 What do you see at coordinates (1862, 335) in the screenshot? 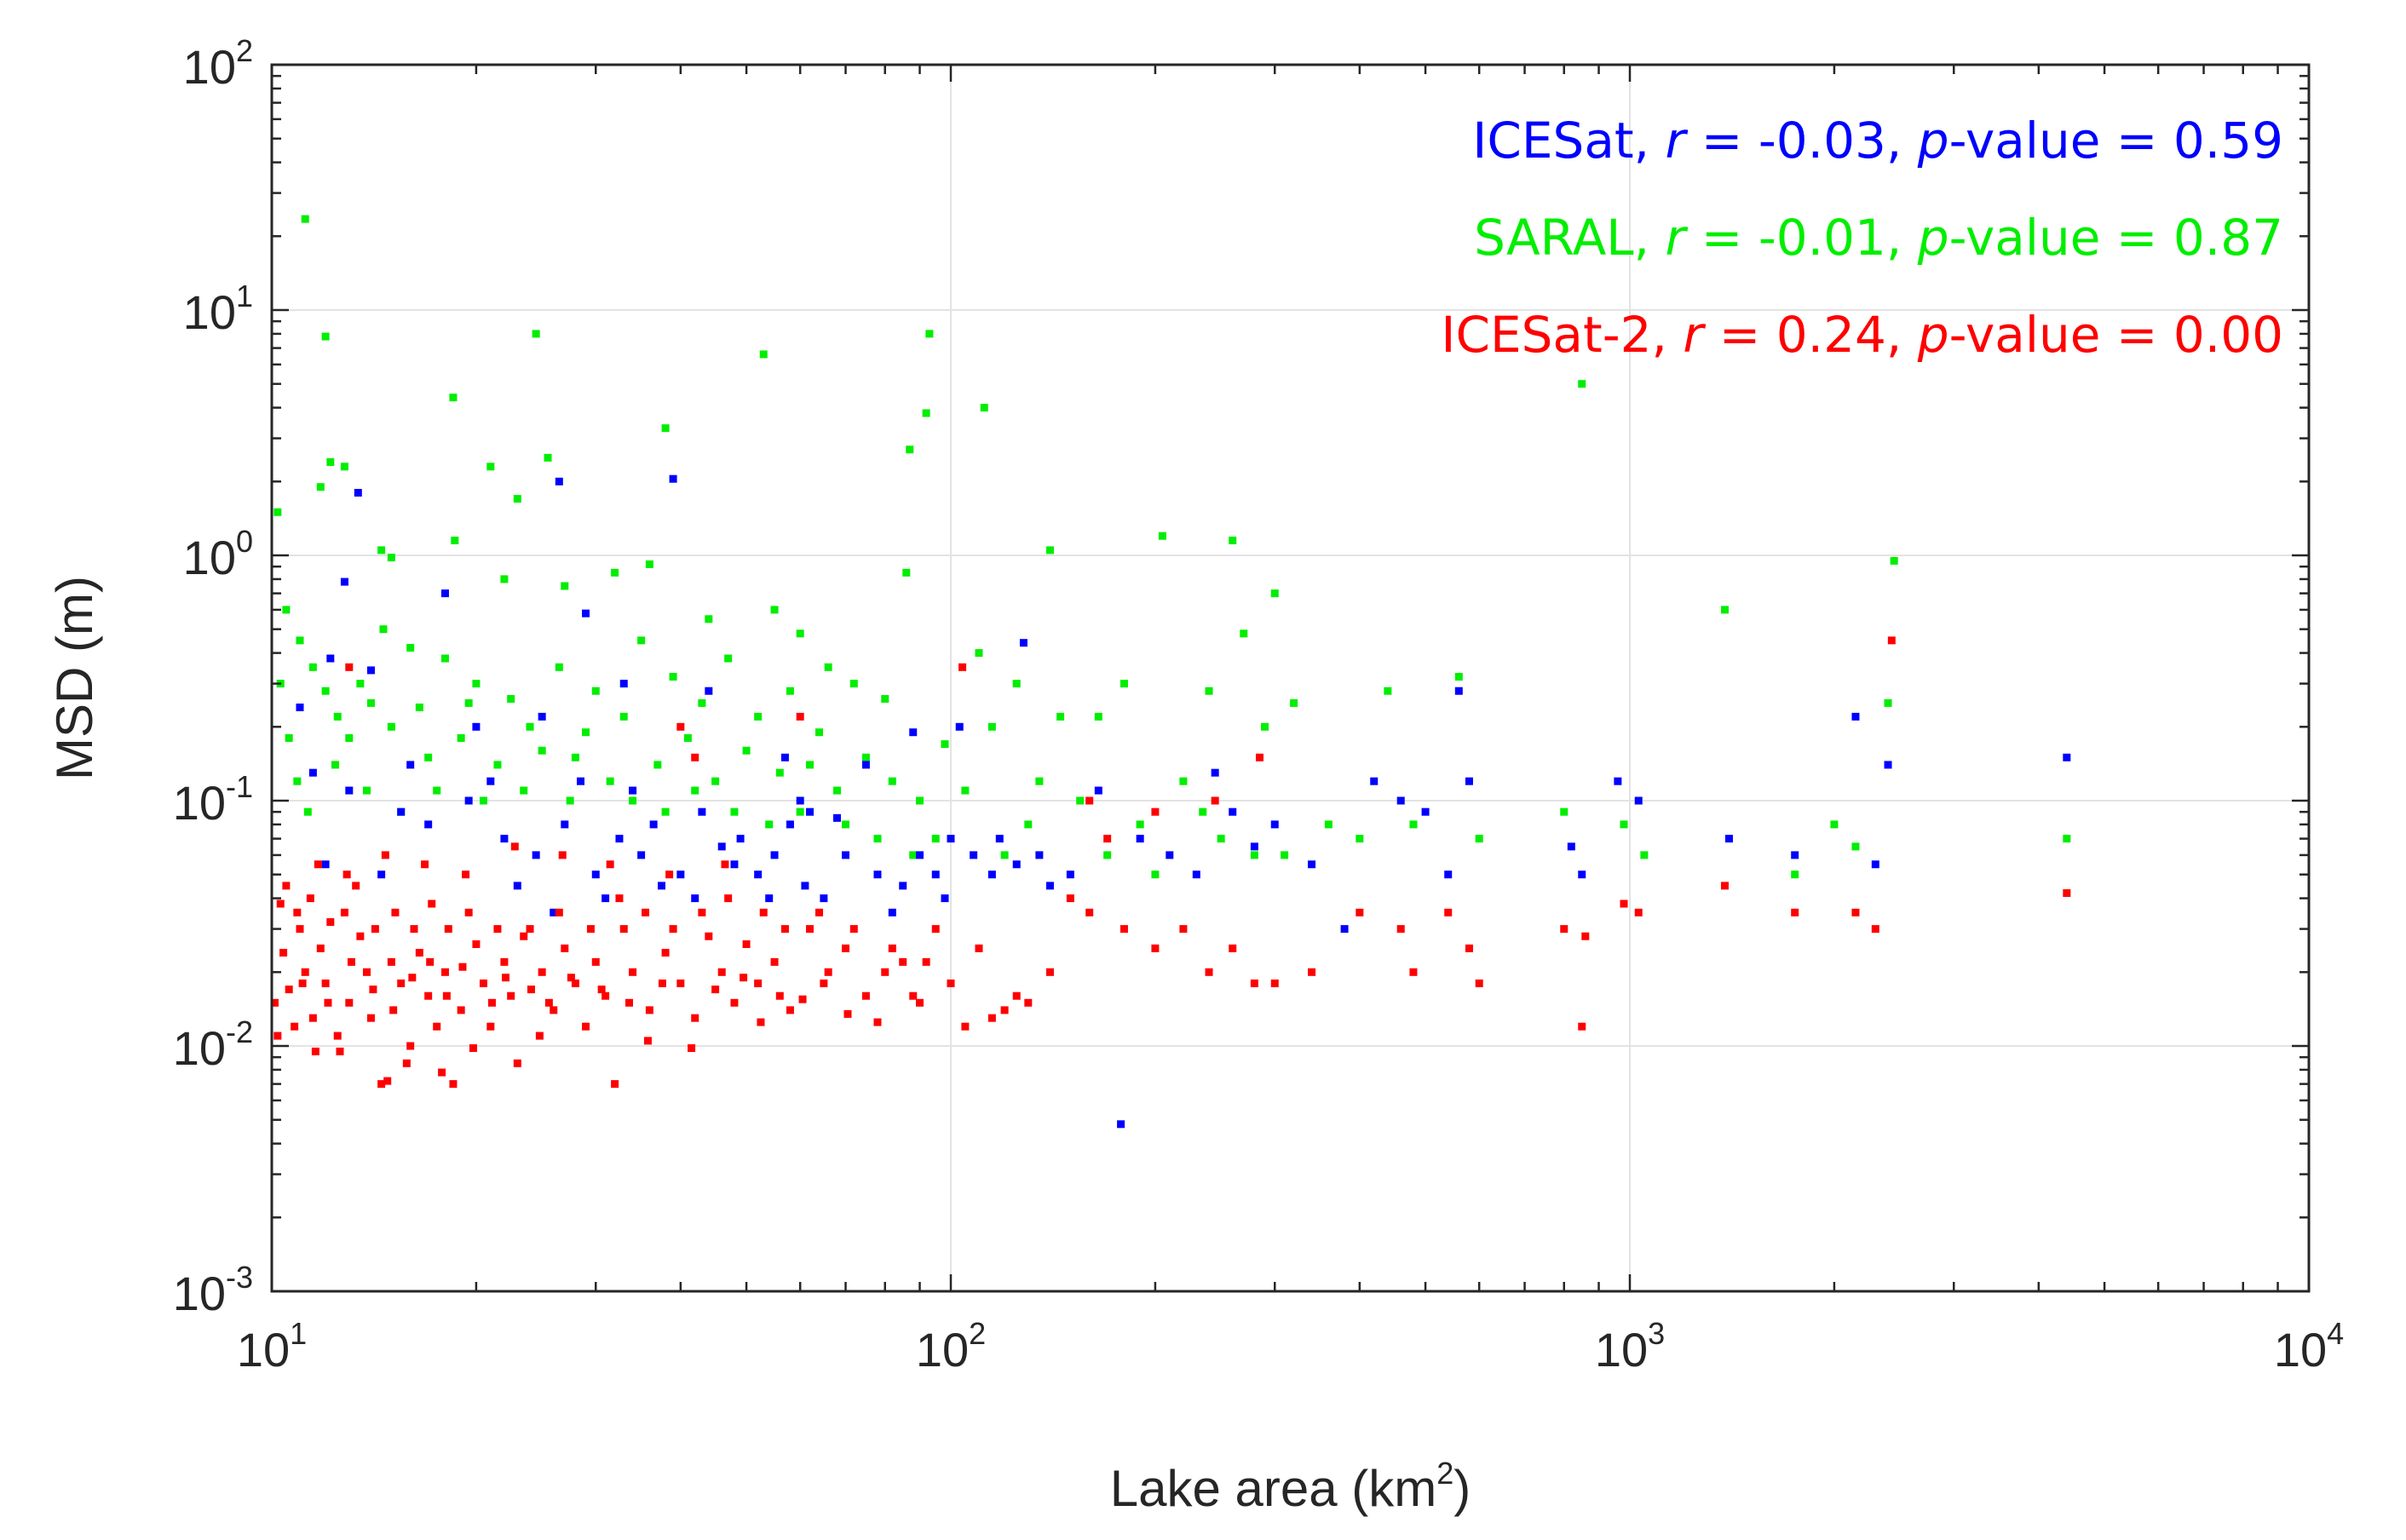
I see `legend-entry-icesat-2: ICESat-2, r = 0.24, p-value = 0.00` at bounding box center [1862, 335].